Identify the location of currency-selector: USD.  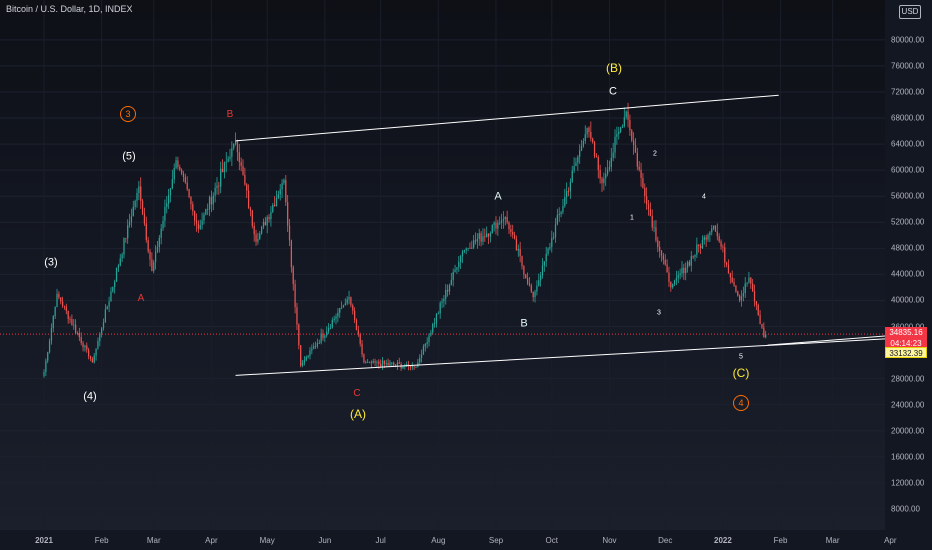
(910, 12).